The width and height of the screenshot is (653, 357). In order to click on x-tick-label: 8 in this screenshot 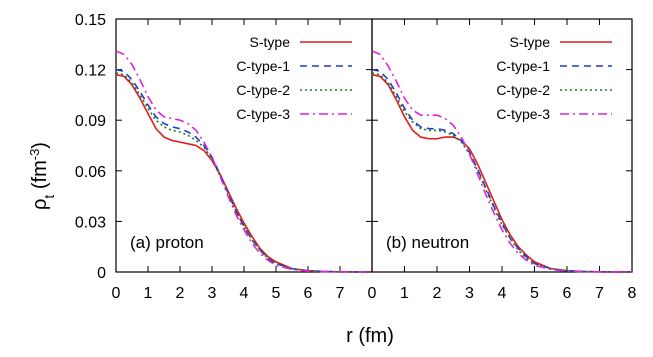, I will do `click(632, 293)`.